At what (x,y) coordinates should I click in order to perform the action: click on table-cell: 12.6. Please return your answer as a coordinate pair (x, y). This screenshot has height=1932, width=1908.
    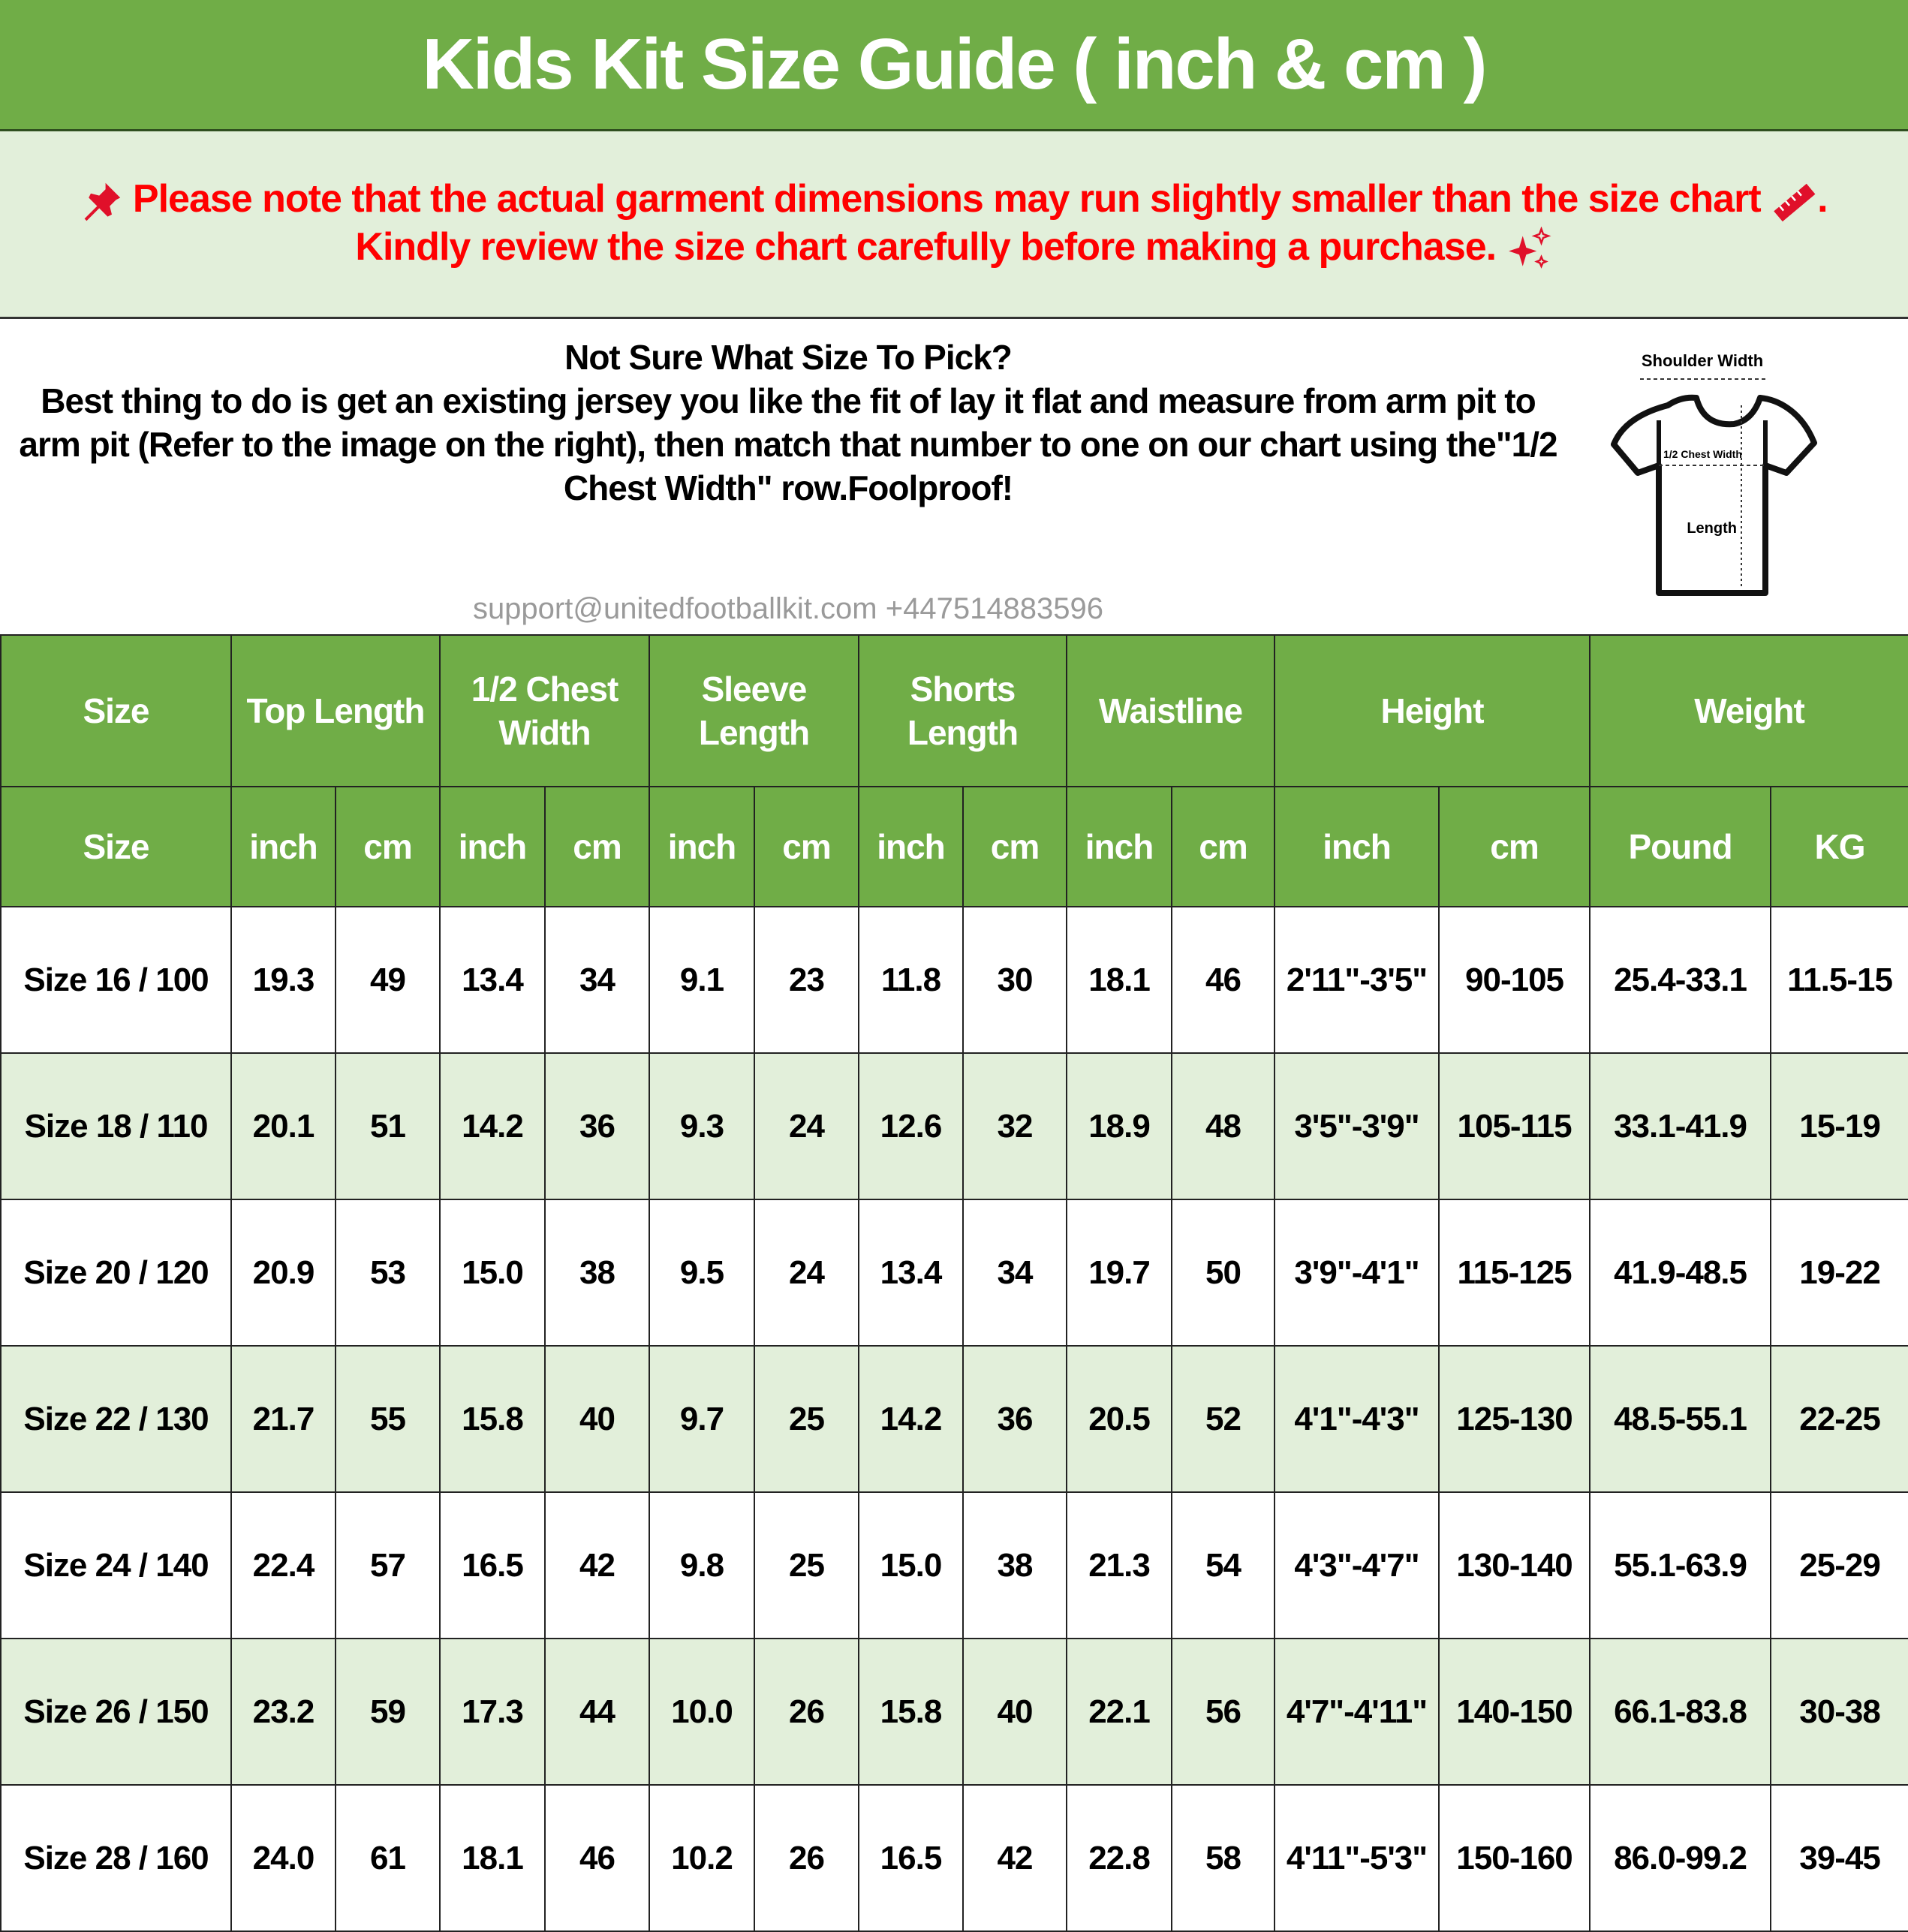
    Looking at the image, I should click on (911, 1126).